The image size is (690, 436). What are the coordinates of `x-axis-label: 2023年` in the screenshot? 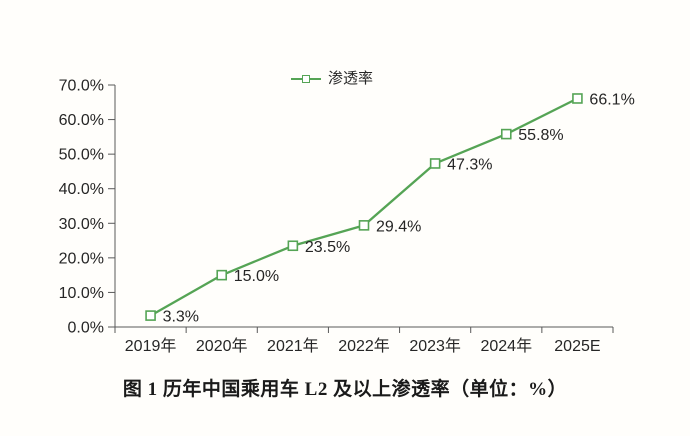 It's located at (435, 346).